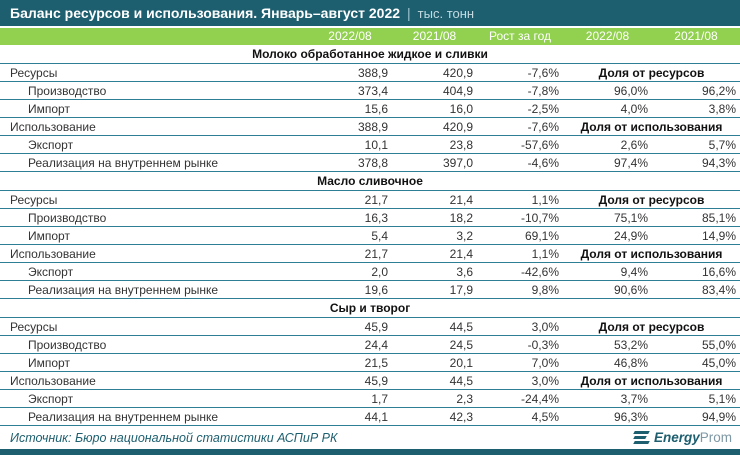 This screenshot has height=455, width=740. I want to click on value-cell: 420,9, so click(457, 72).